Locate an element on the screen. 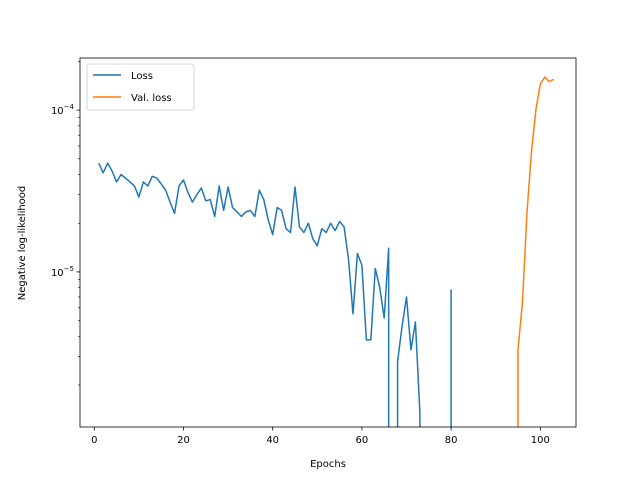 This screenshot has width=640, height=480. x-tick-label: 40 is located at coordinates (272, 440).